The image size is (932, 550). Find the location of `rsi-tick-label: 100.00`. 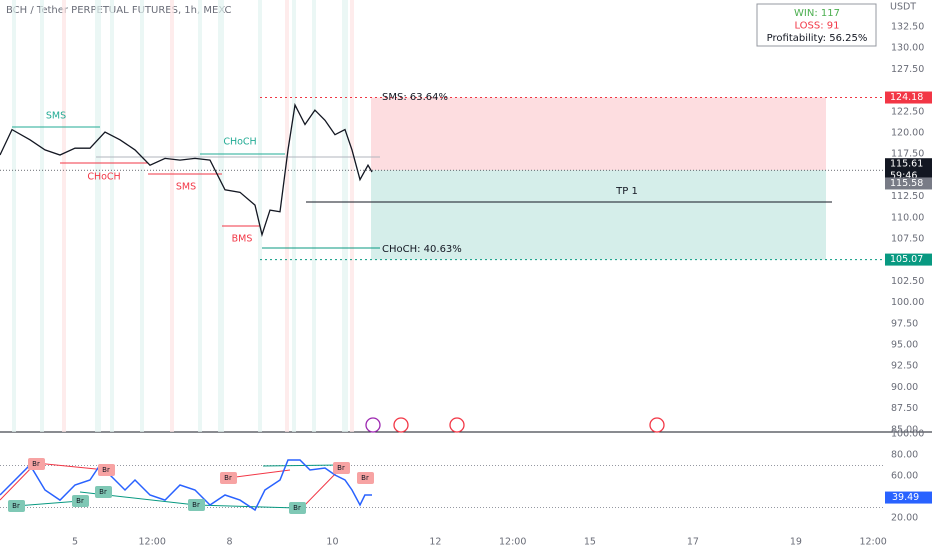

rsi-tick-label: 100.00 is located at coordinates (907, 433).